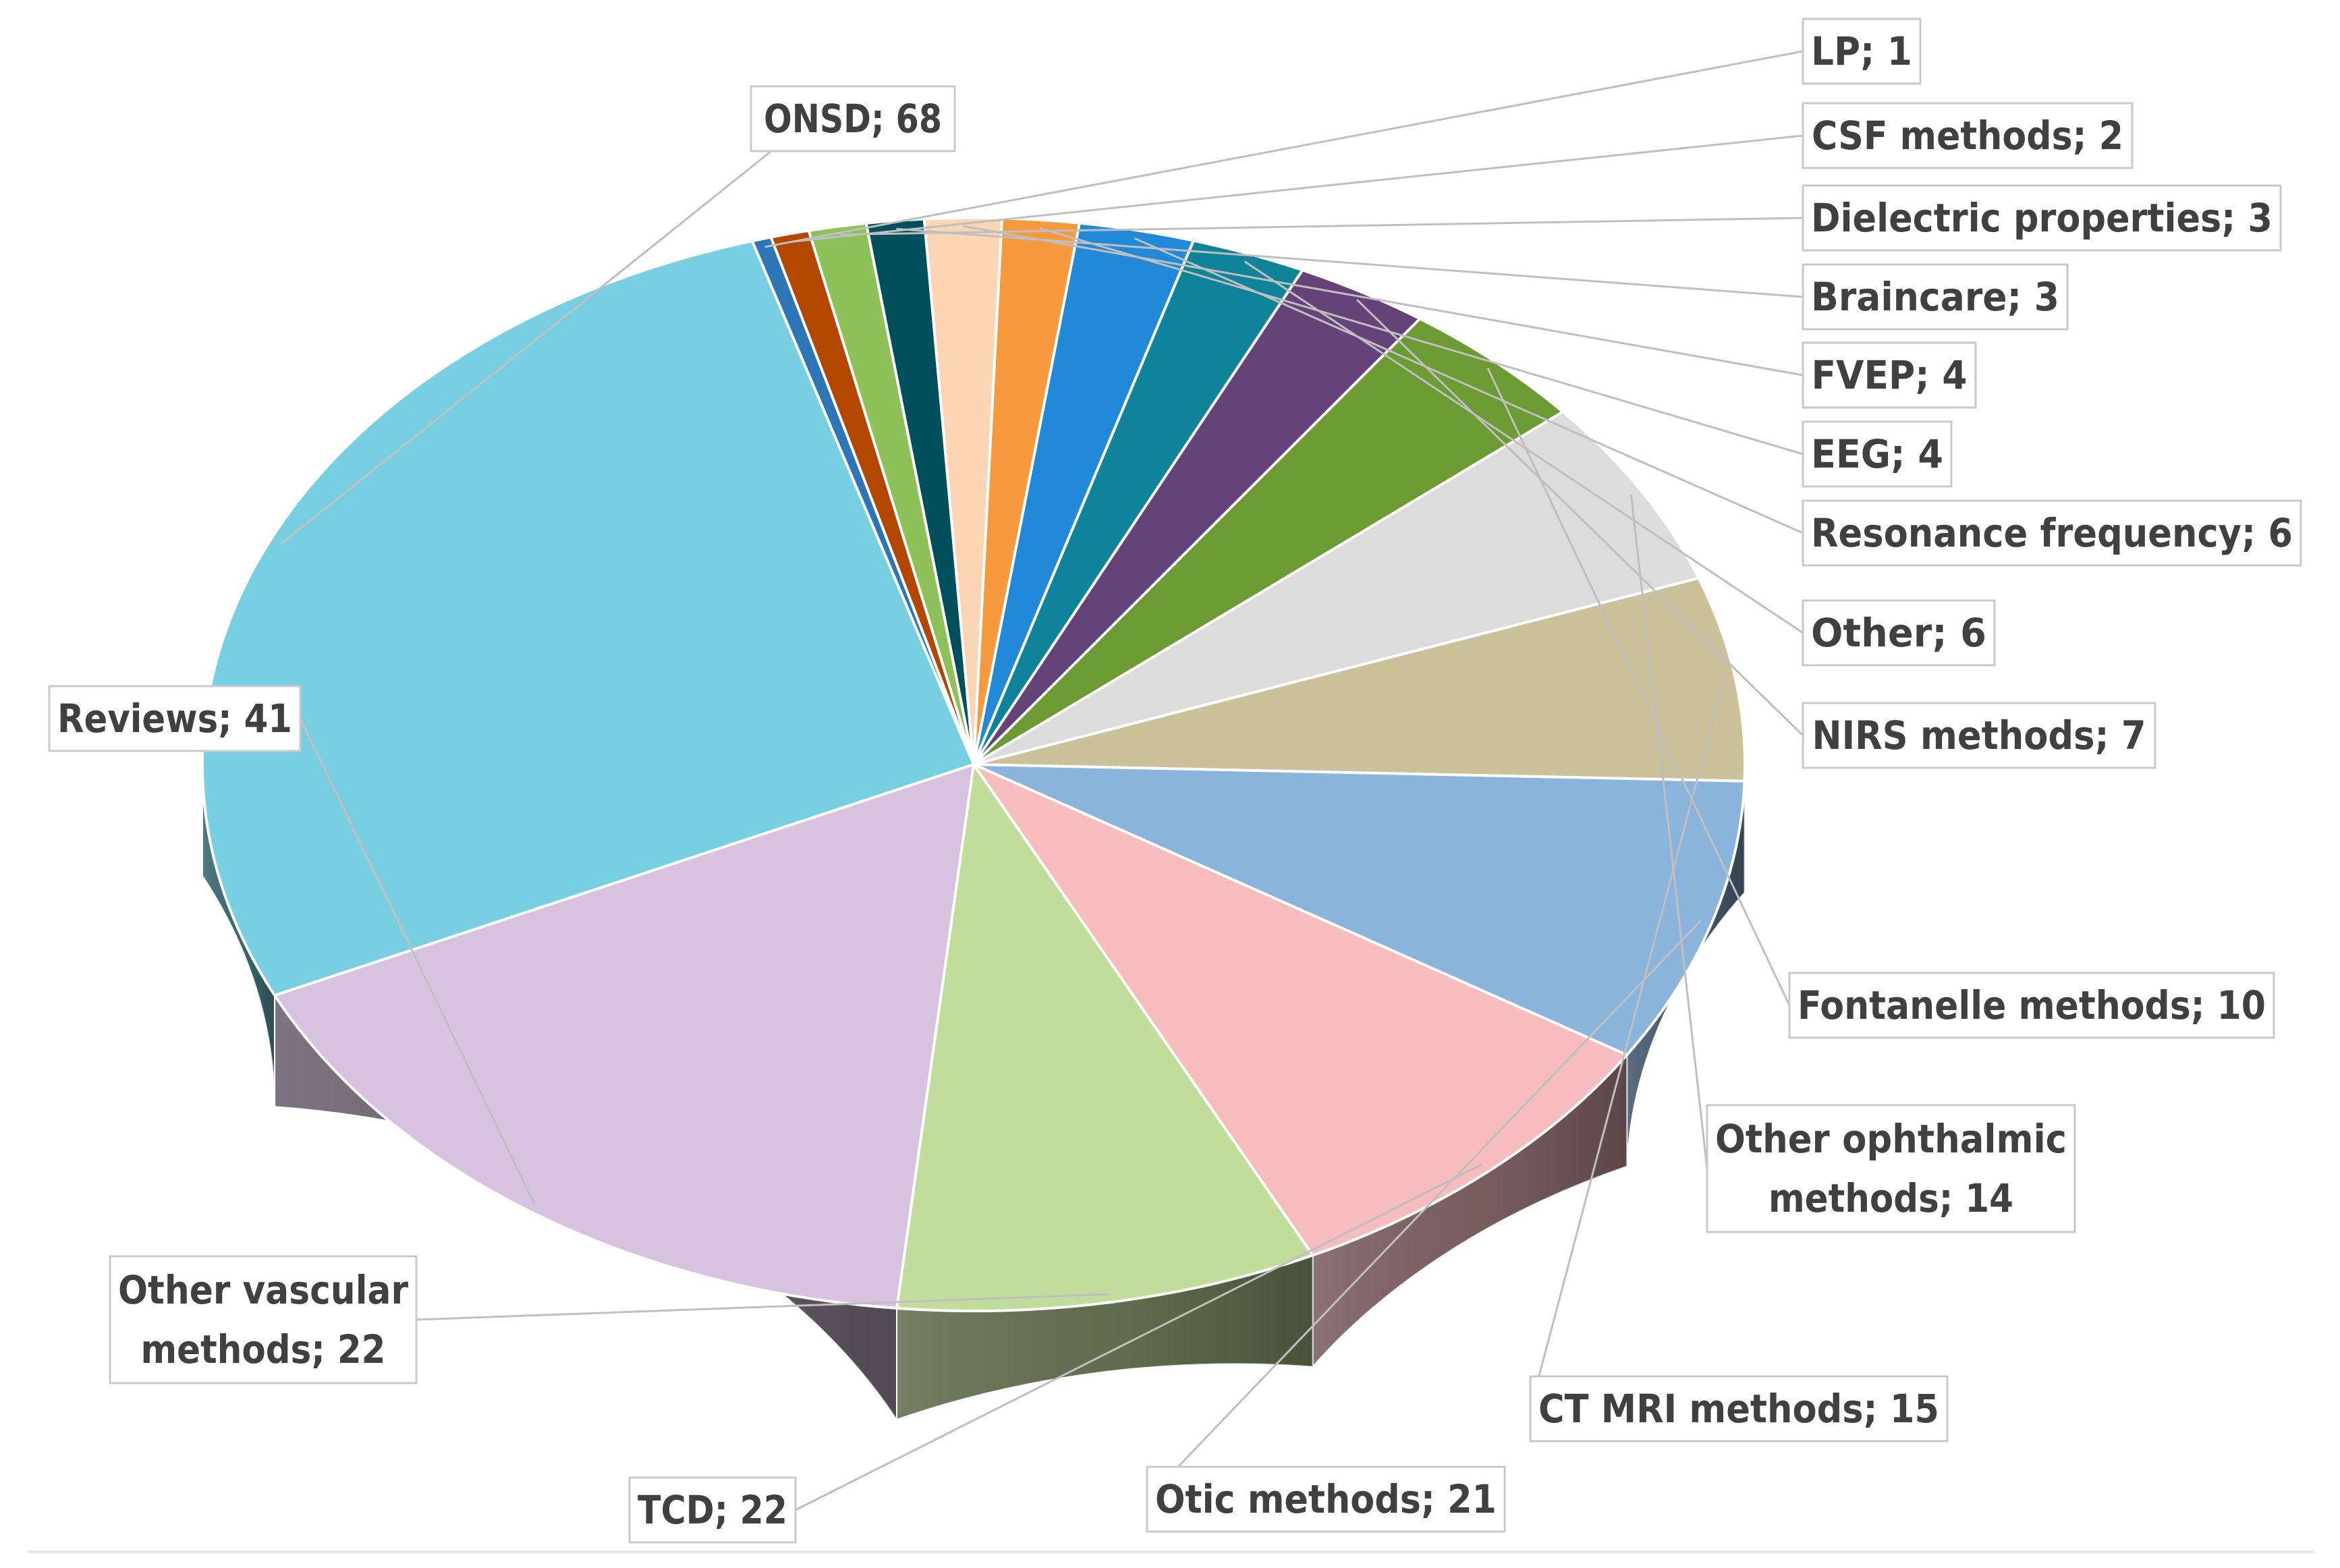  I want to click on data-label-onsd: ONSD; 68, so click(853, 118).